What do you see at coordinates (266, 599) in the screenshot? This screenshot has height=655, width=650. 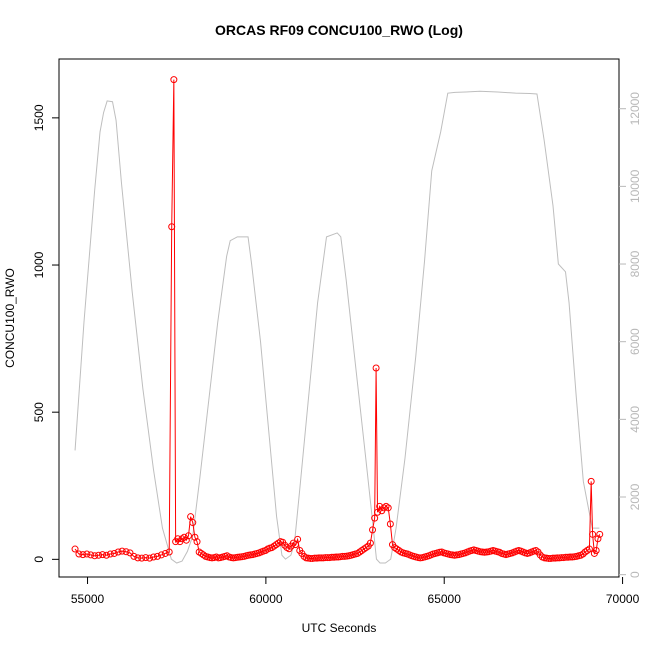 I see `x-tick-label: 60000` at bounding box center [266, 599].